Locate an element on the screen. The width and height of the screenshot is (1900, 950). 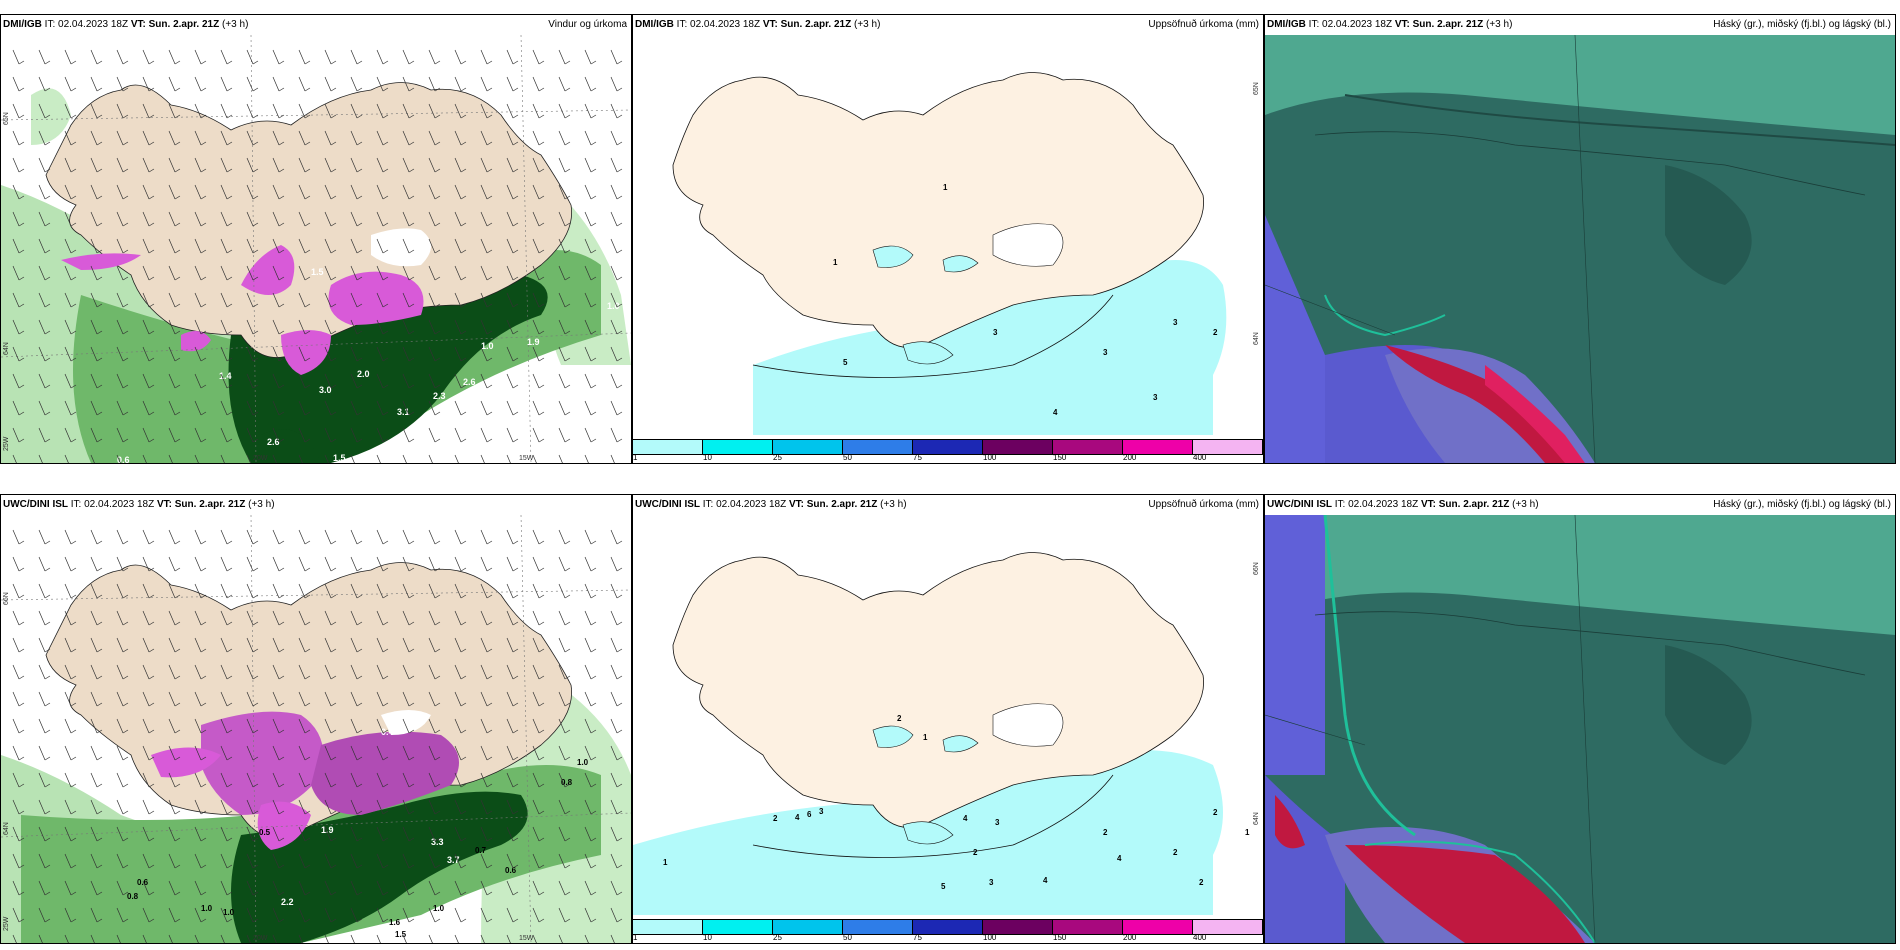
map-area: 2 1 1 2 4 6 3 4 3 2 2 4 2 5 3 4 2 1 2 is located at coordinates (948, 715).